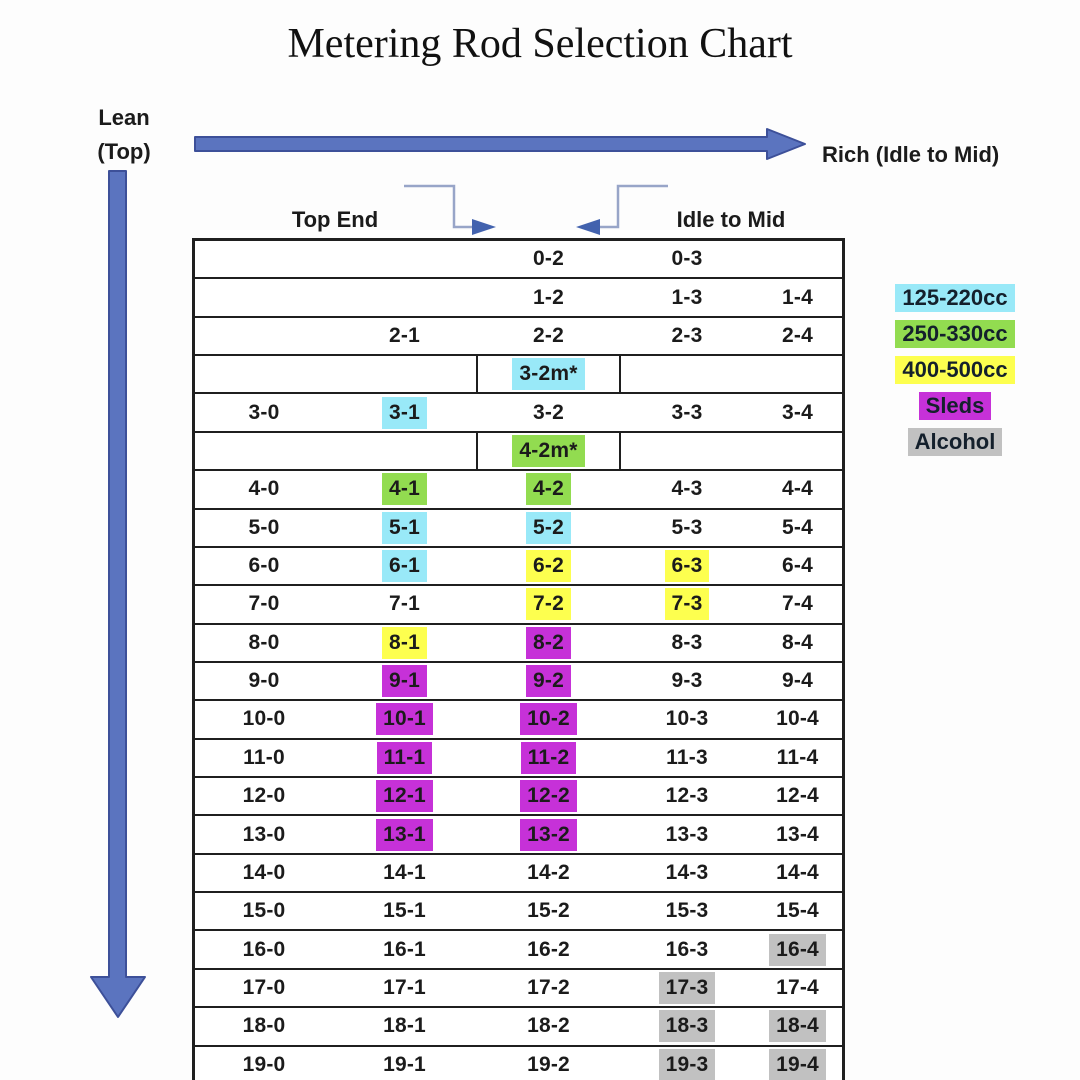 The width and height of the screenshot is (1080, 1080). I want to click on table-cell: 6-0, so click(264, 566).